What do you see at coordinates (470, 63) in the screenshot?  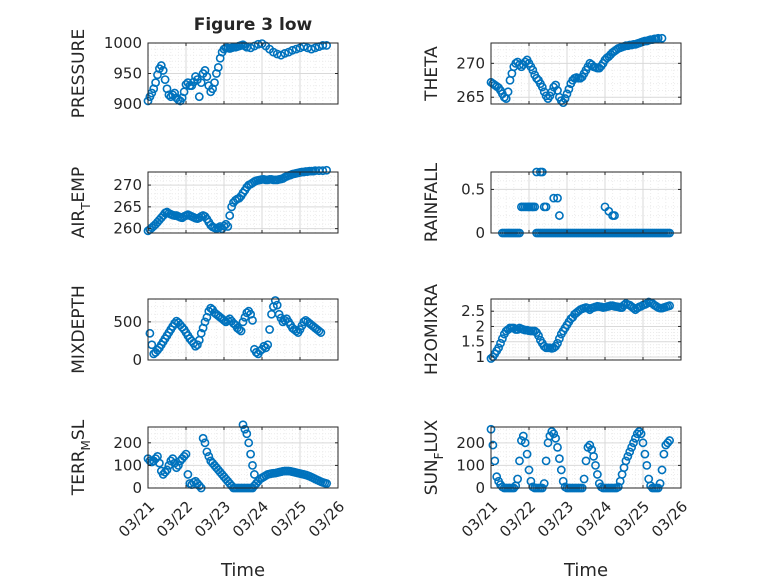 I see `y-tick-label: 270` at bounding box center [470, 63].